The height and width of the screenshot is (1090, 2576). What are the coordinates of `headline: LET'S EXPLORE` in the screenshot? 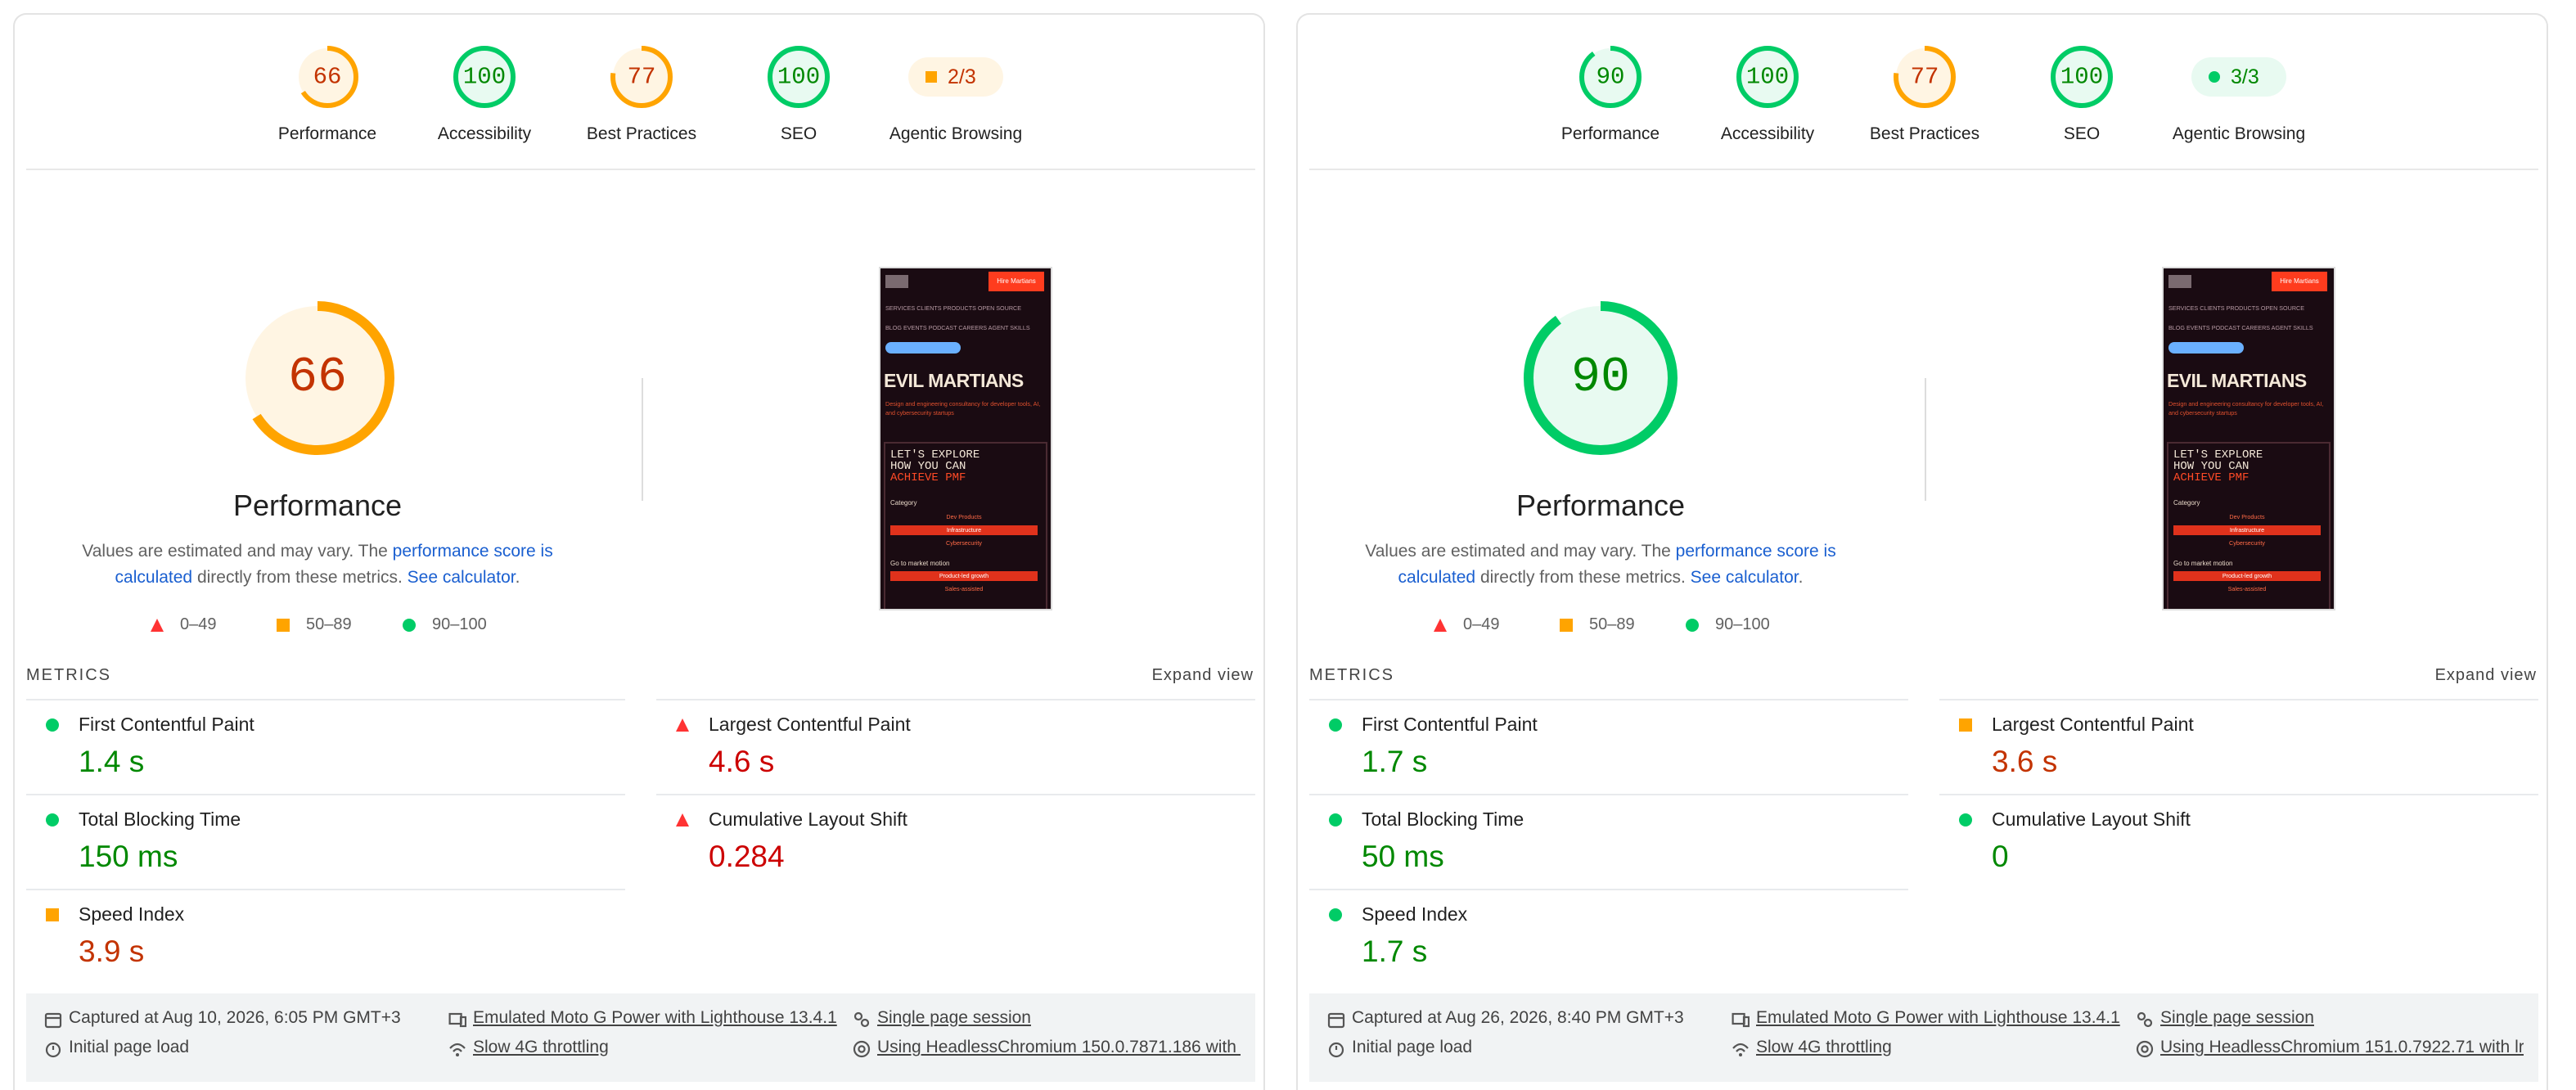 It's located at (2218, 455).